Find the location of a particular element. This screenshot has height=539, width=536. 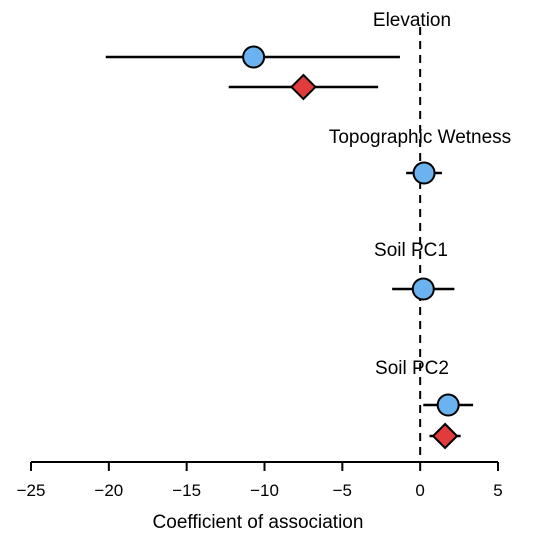

predictor-group: Elevation is located at coordinates (278, 55).